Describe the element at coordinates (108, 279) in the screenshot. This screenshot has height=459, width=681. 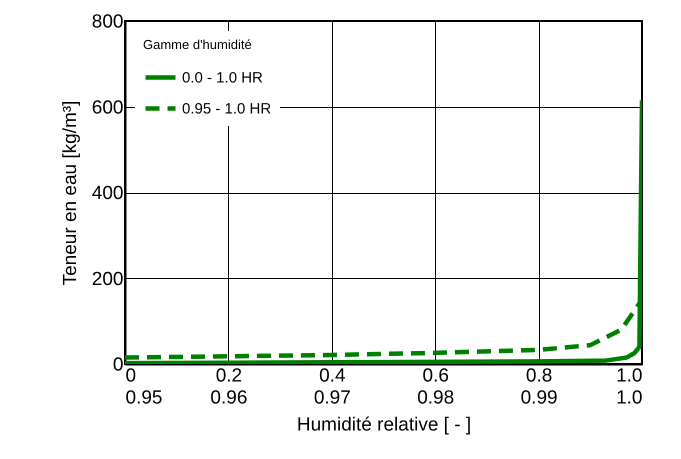
I see `y-tick-label: 200` at that location.